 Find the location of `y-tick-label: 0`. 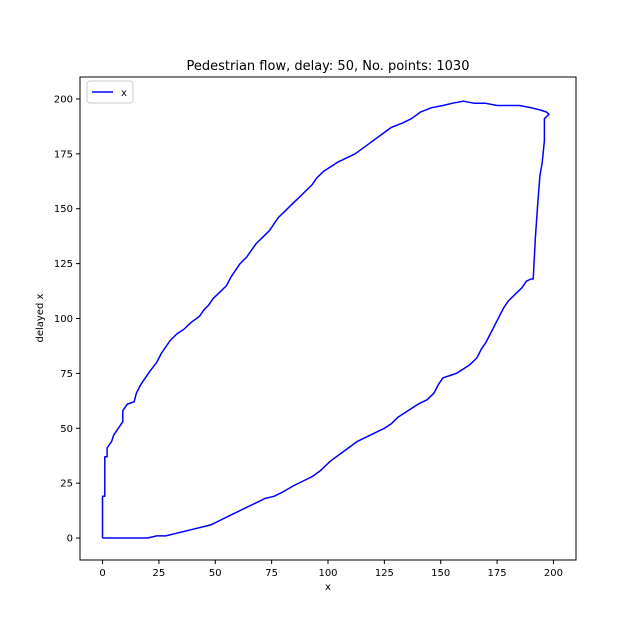

y-tick-label: 0 is located at coordinates (70, 539).